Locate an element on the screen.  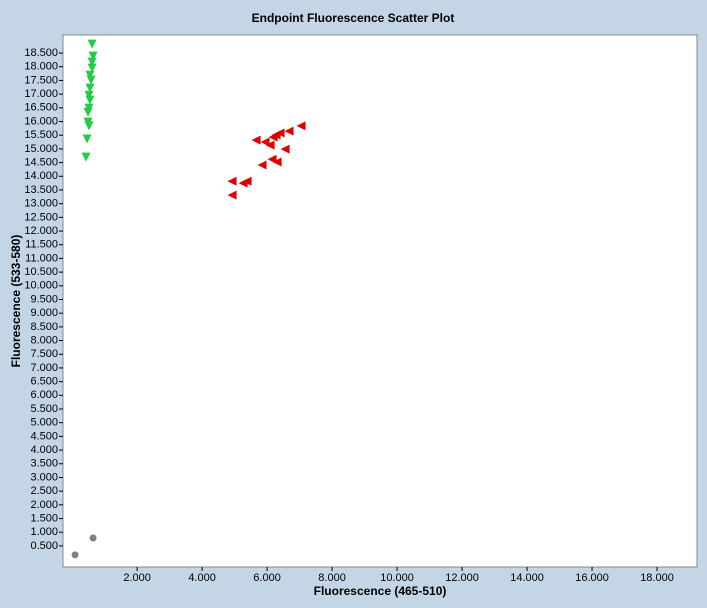
y-tick-label: 1.500 is located at coordinates (44, 518).